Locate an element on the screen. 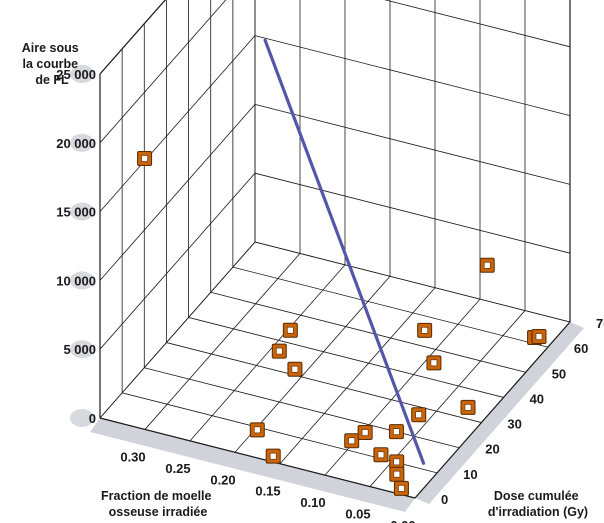 This screenshot has height=523, width=604. y-axis-ledge is located at coordinates (499, 413).